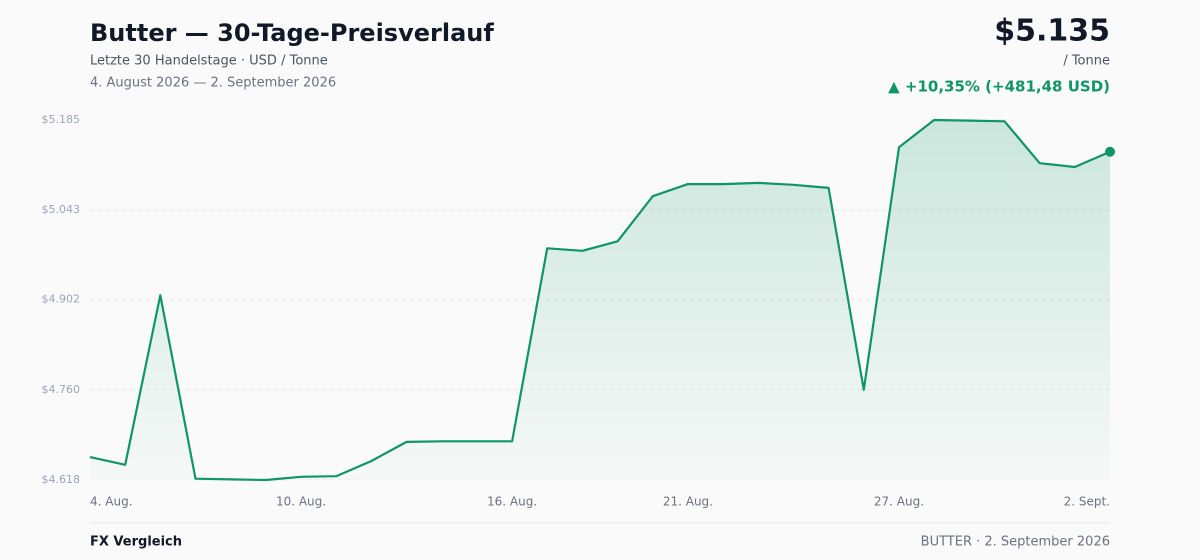 The width and height of the screenshot is (1200, 560). I want to click on change: ▲ +10,35% (+481,48 USD), so click(999, 87).